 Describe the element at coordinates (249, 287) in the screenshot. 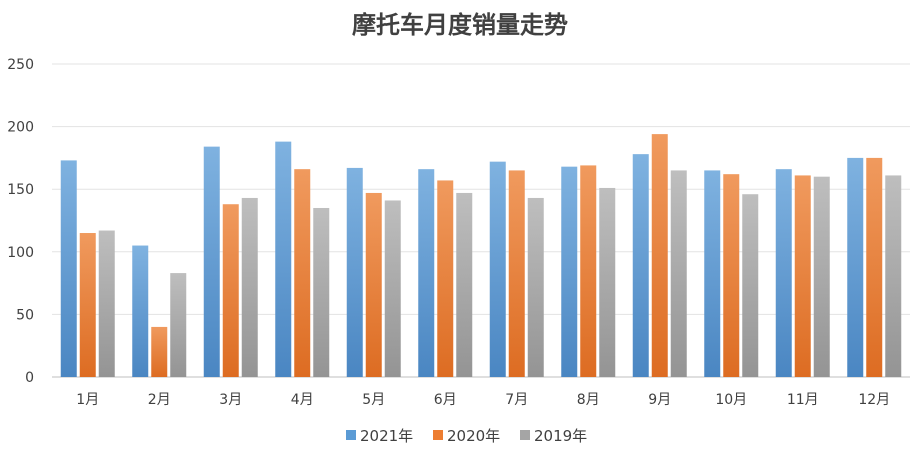

I see `bar-2019年-3月` at that location.